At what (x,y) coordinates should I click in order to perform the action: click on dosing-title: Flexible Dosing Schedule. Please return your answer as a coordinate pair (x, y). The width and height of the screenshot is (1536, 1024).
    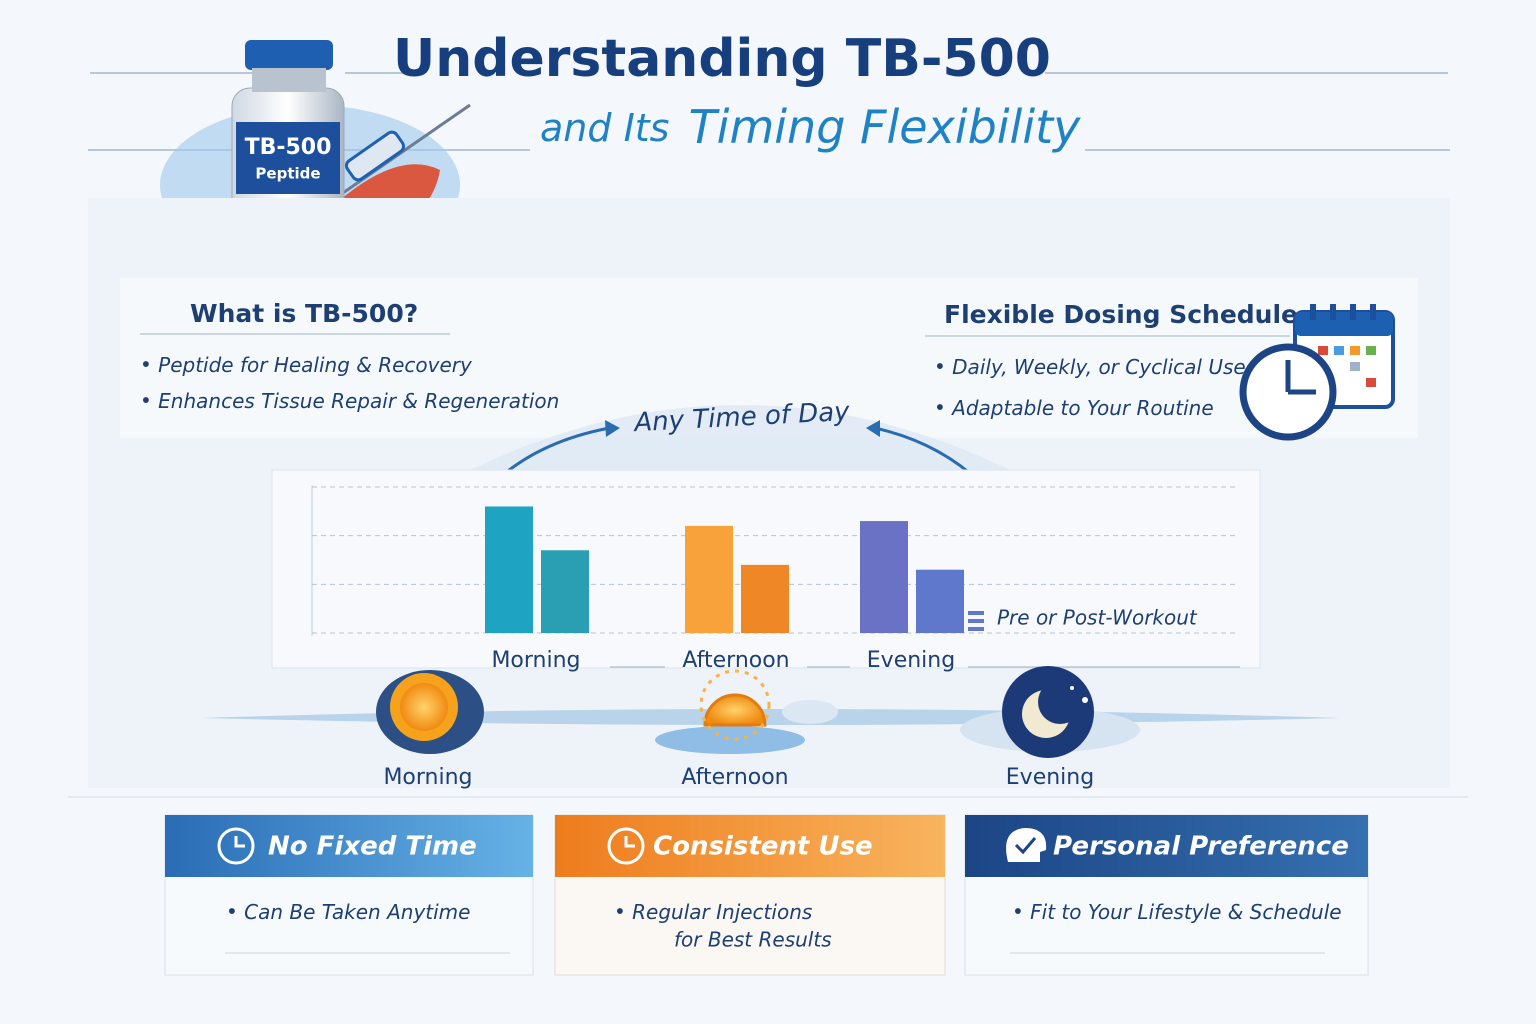
    Looking at the image, I should click on (1121, 314).